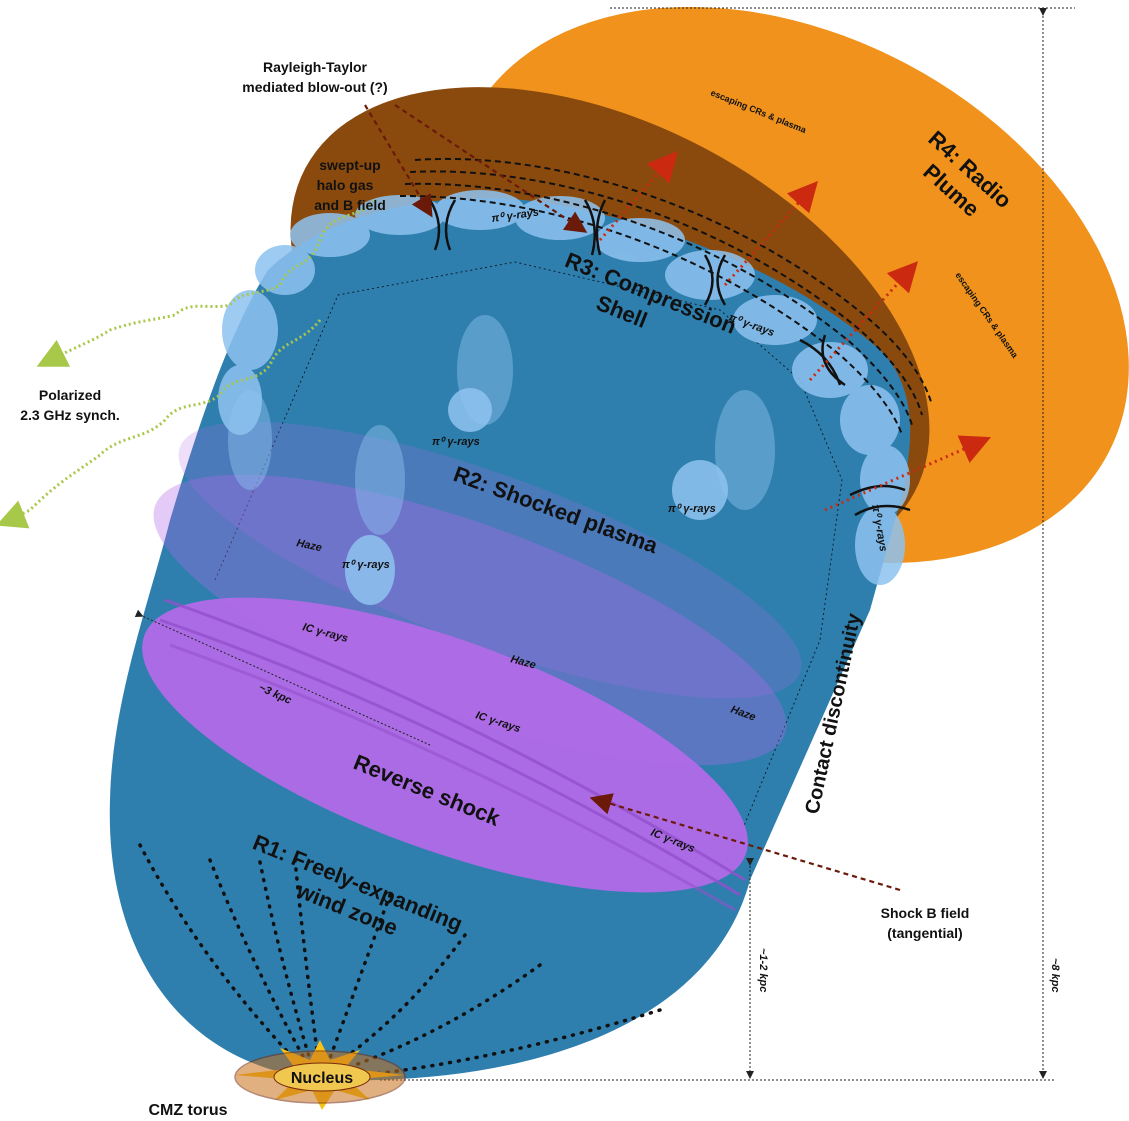 The image size is (1129, 1121). What do you see at coordinates (70, 395) in the screenshot?
I see `polarized-label-line1: Polarized` at bounding box center [70, 395].